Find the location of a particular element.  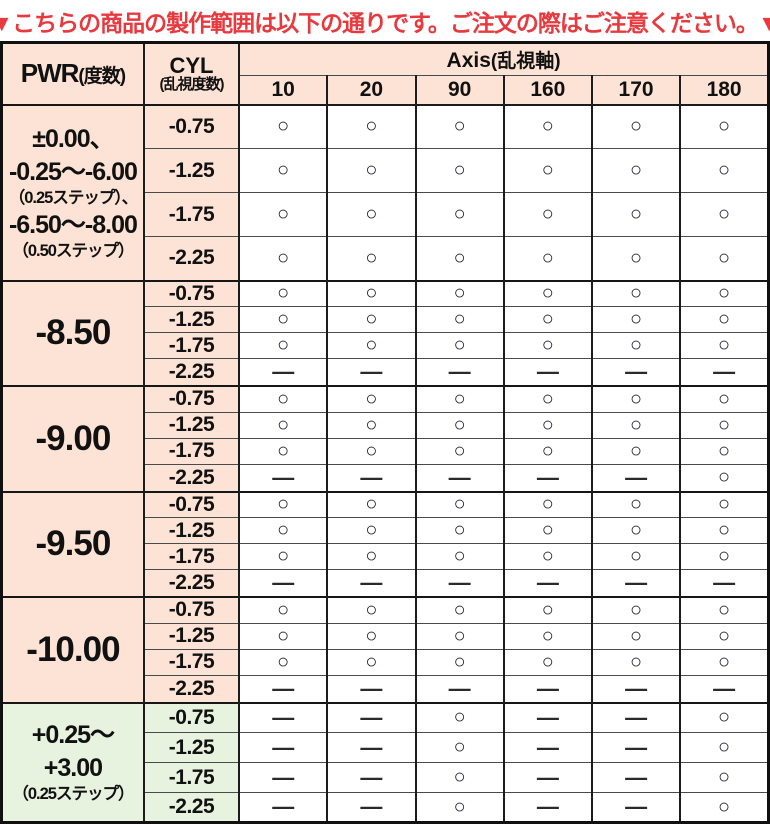

axis-column-header: Axis(乱視軸) is located at coordinates (504, 59).